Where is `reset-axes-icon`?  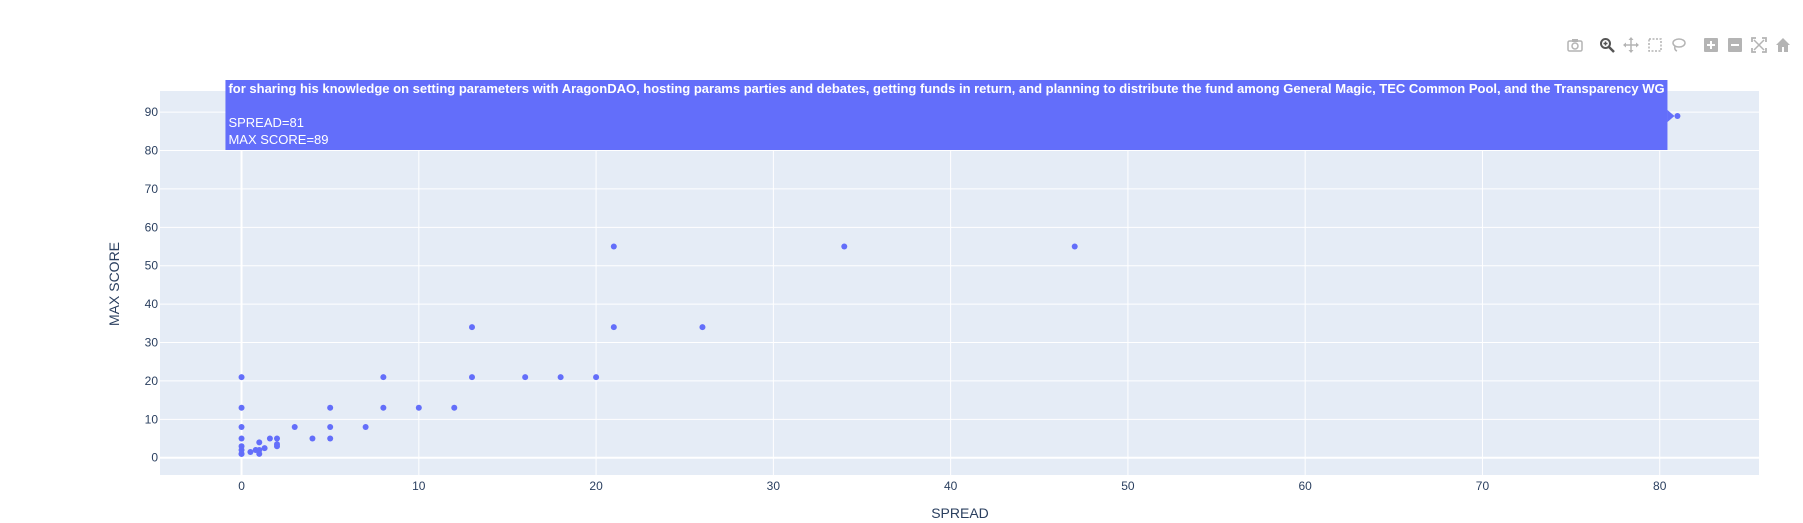 reset-axes-icon is located at coordinates (1783, 45).